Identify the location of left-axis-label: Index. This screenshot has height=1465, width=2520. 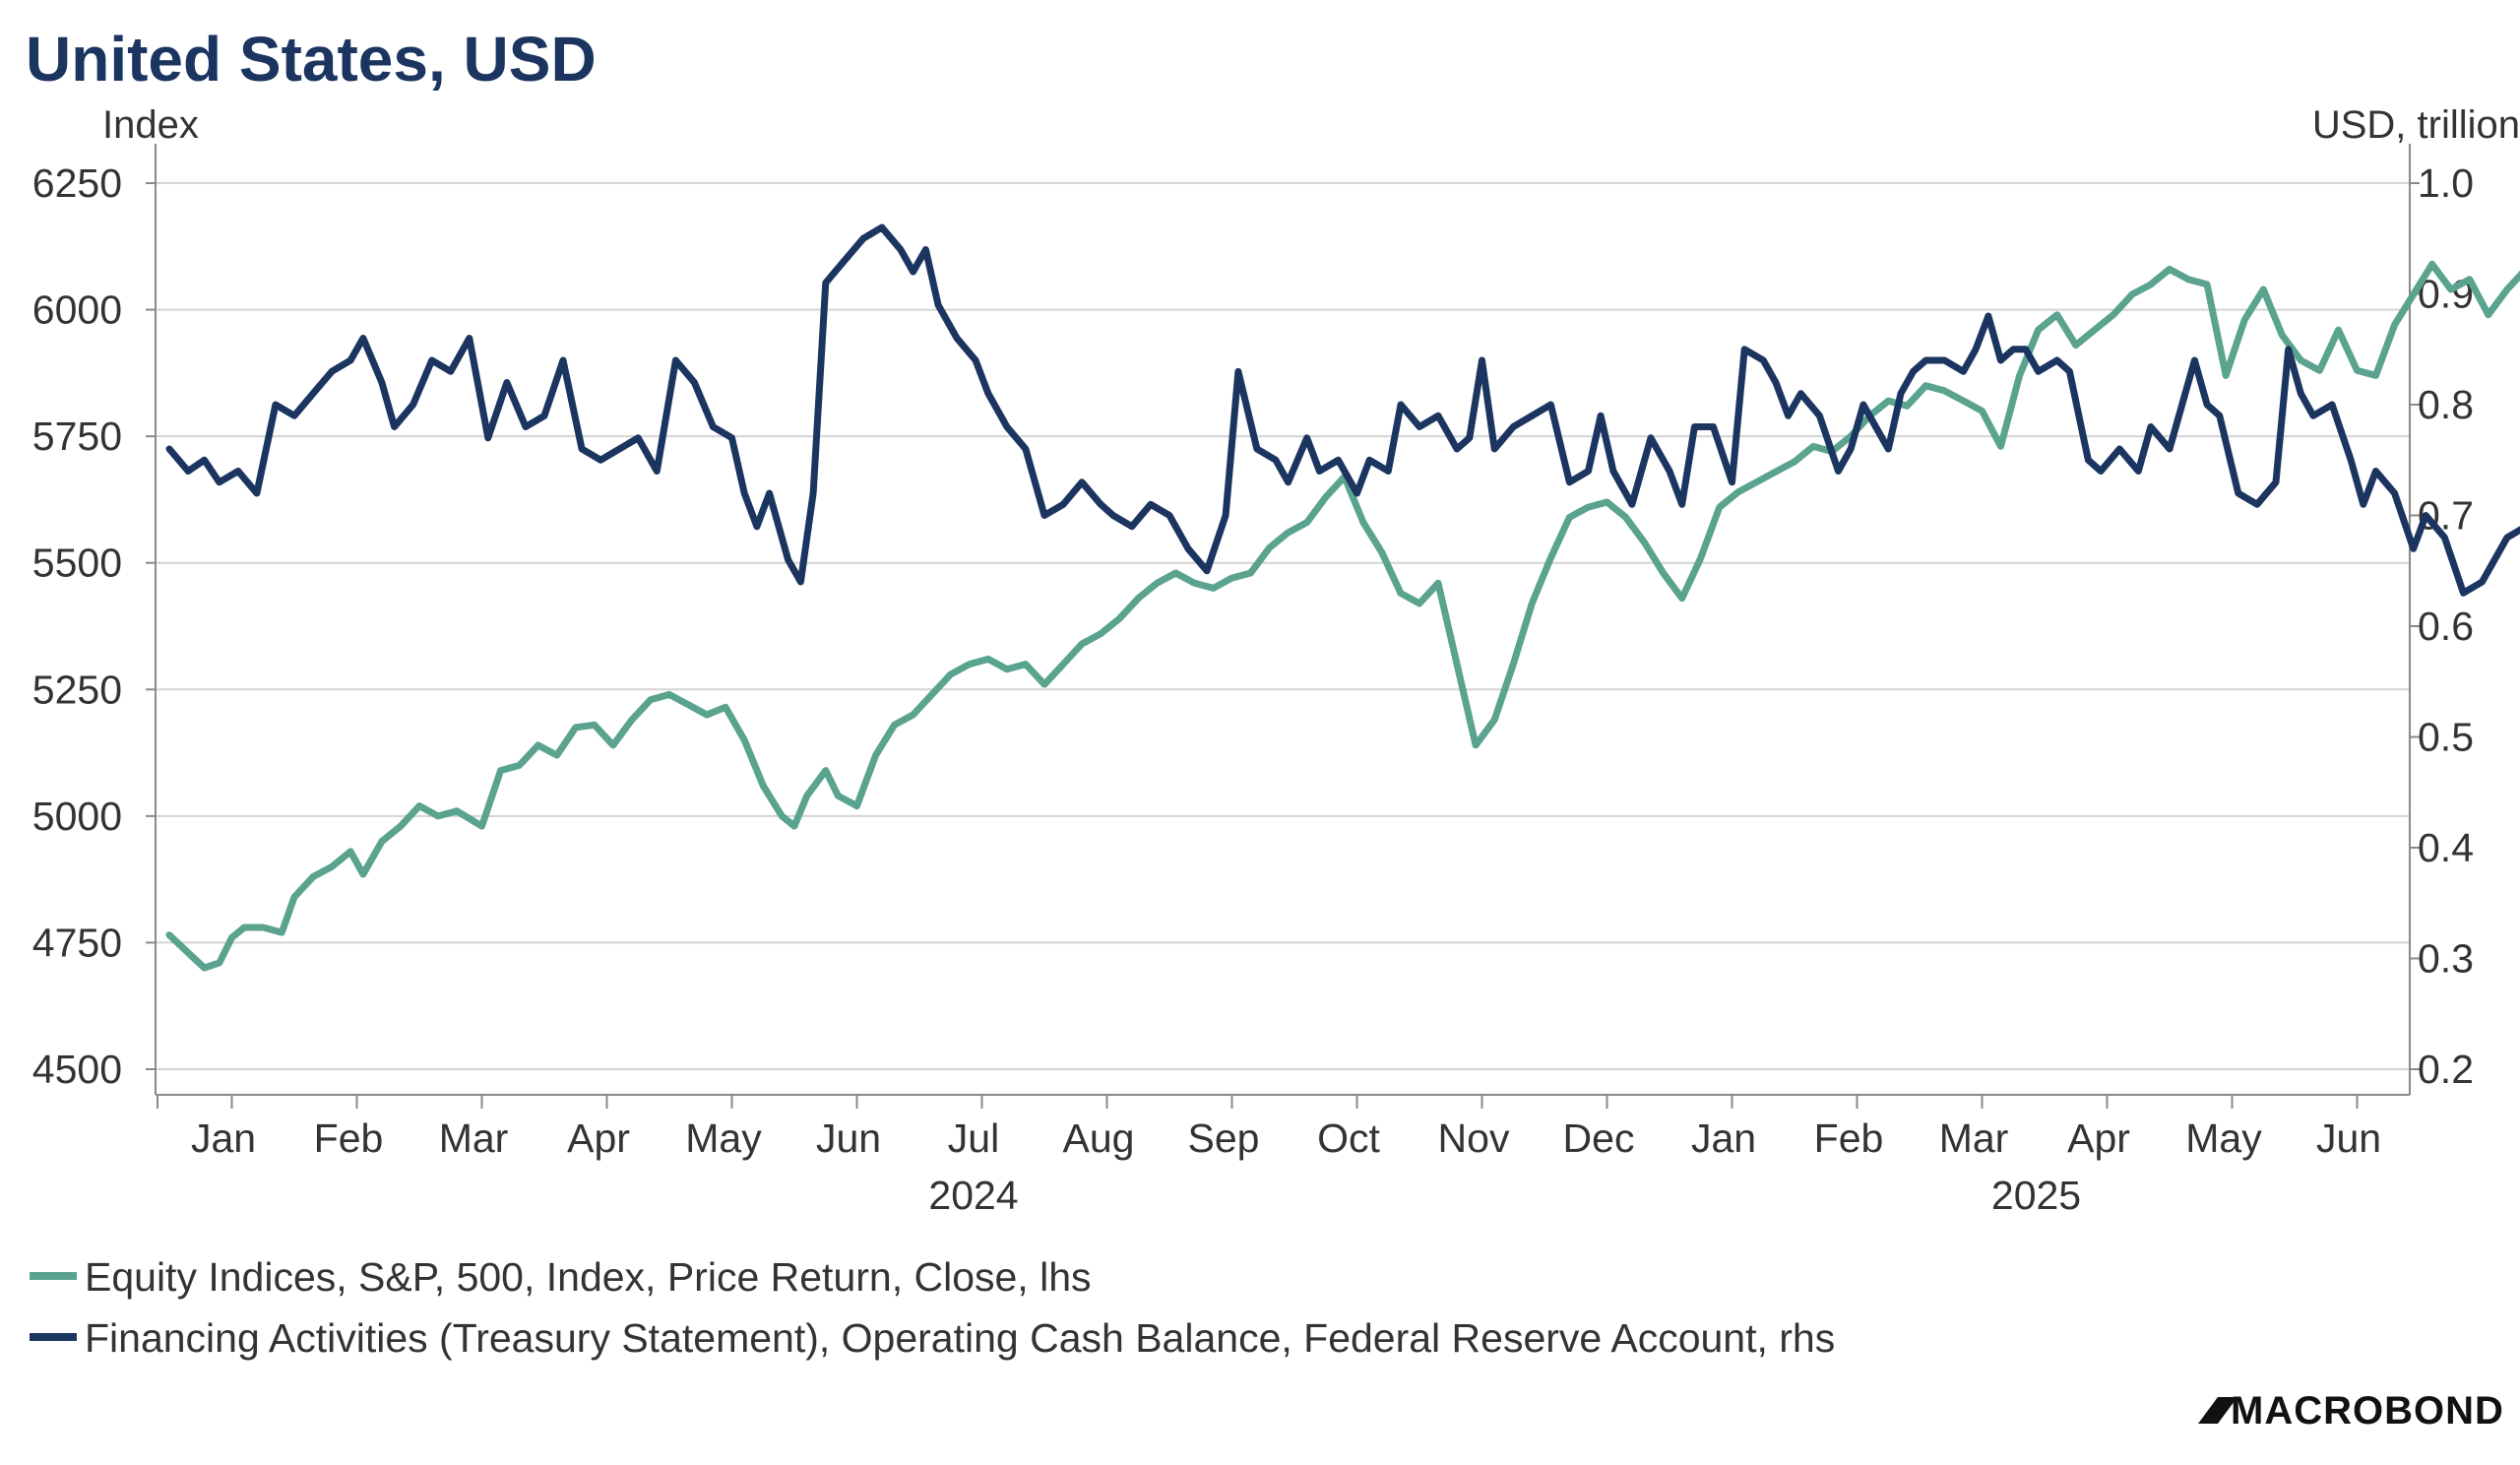
(150, 125).